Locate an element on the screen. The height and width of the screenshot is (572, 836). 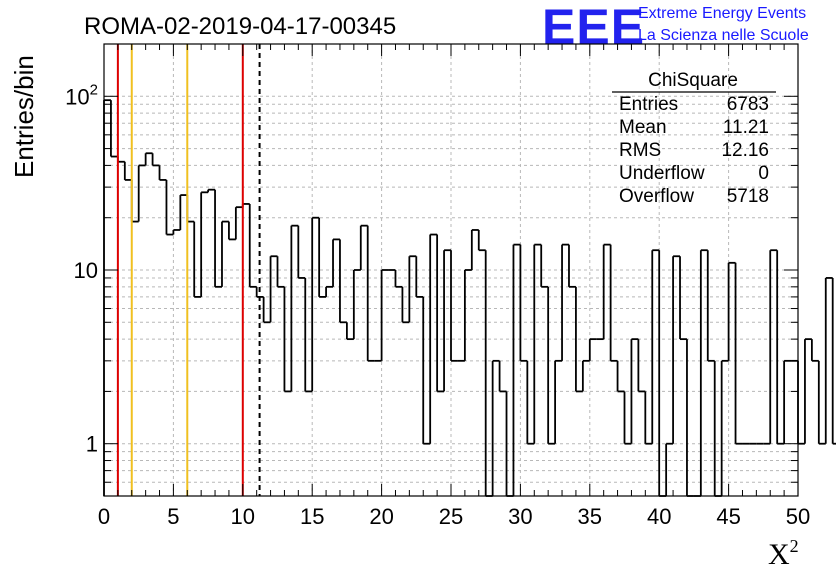
x-tick-label: 40 is located at coordinates (659, 516).